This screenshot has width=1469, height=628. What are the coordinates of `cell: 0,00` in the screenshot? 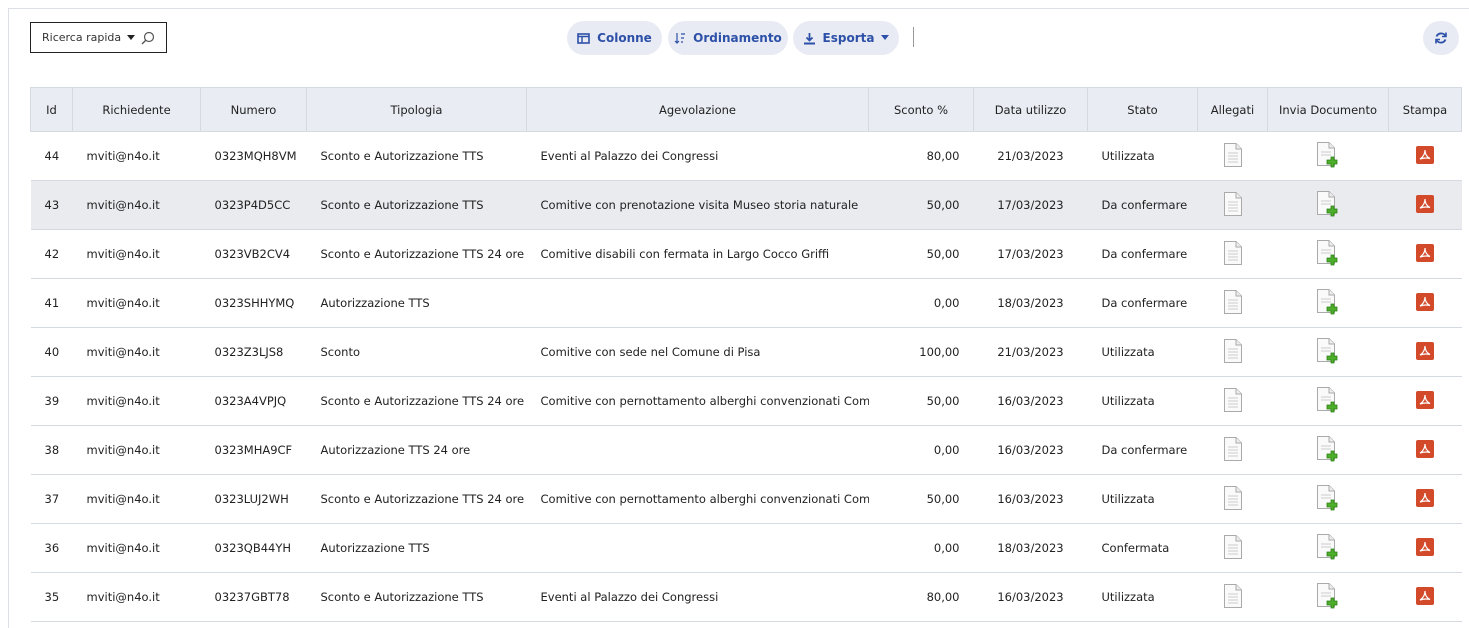 It's located at (921, 450).